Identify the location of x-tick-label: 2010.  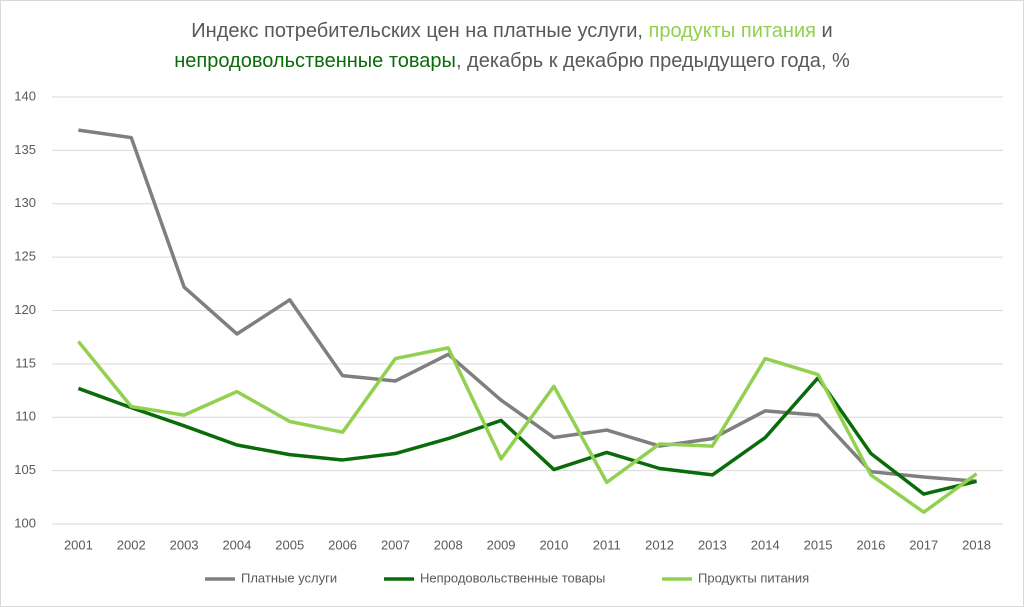
(553, 544).